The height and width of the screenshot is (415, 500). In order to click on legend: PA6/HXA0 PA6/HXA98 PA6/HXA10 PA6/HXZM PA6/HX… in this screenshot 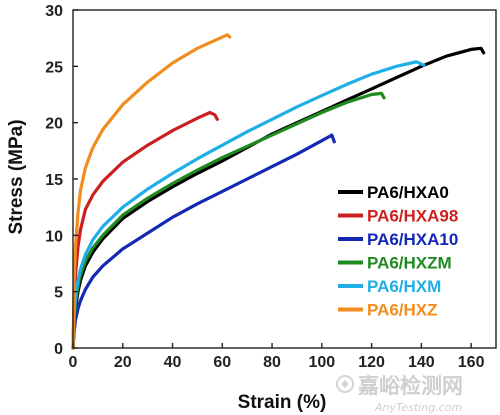, I will do `click(398, 251)`.